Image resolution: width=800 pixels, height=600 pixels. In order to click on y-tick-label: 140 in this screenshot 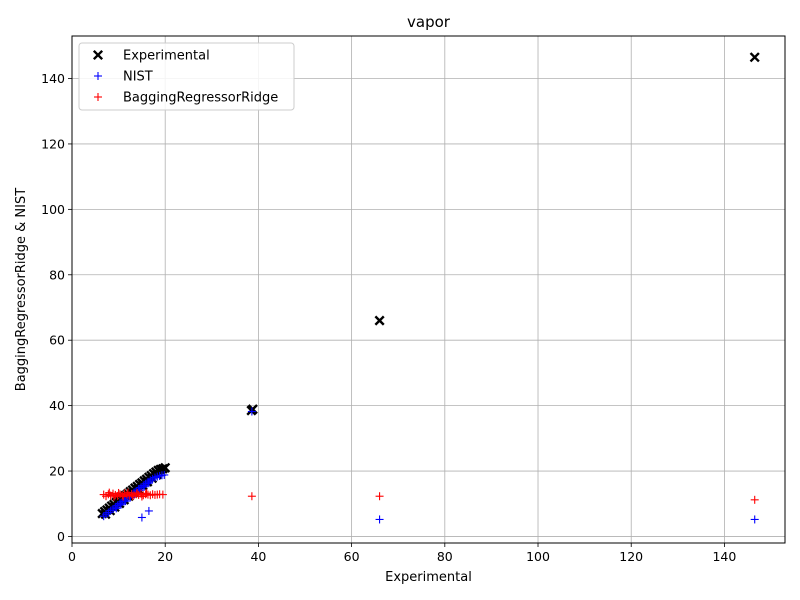, I will do `click(53, 78)`.